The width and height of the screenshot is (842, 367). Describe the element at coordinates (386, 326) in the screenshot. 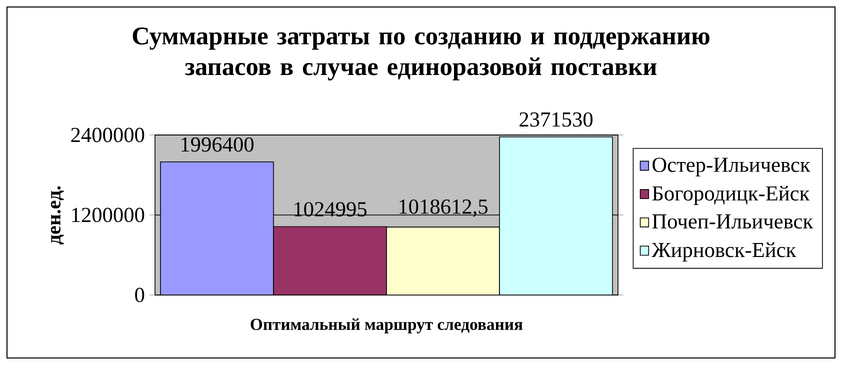

I see `x-axis-title: Оптимальный маршрут следования` at that location.